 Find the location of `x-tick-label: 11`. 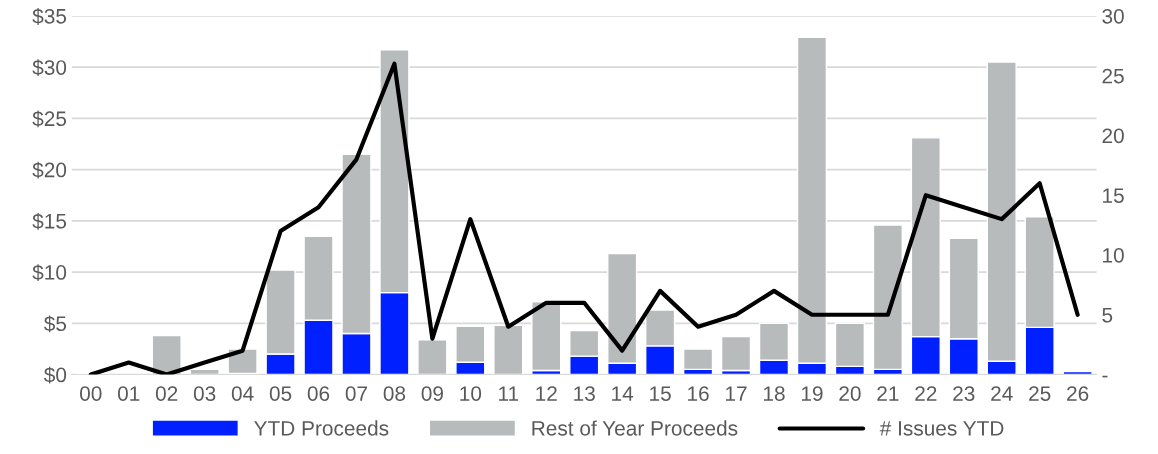

x-tick-label: 11 is located at coordinates (509, 393).